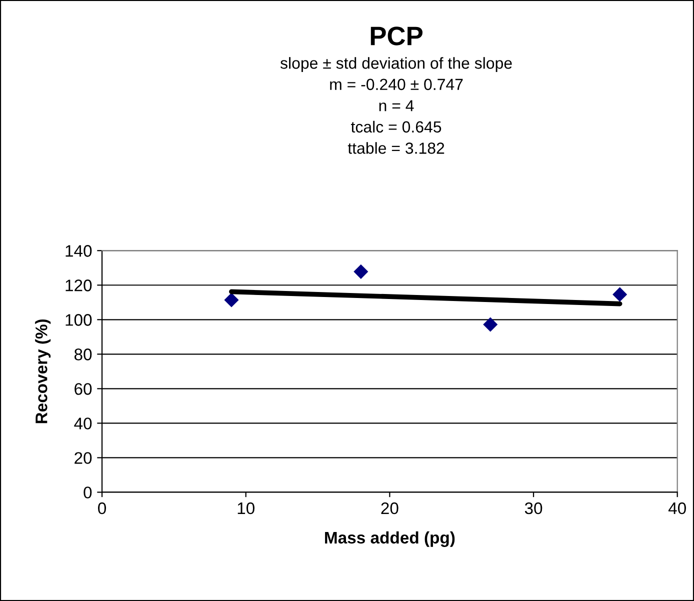 The width and height of the screenshot is (694, 601). What do you see at coordinates (83, 458) in the screenshot?
I see `y-tick-label: 20` at bounding box center [83, 458].